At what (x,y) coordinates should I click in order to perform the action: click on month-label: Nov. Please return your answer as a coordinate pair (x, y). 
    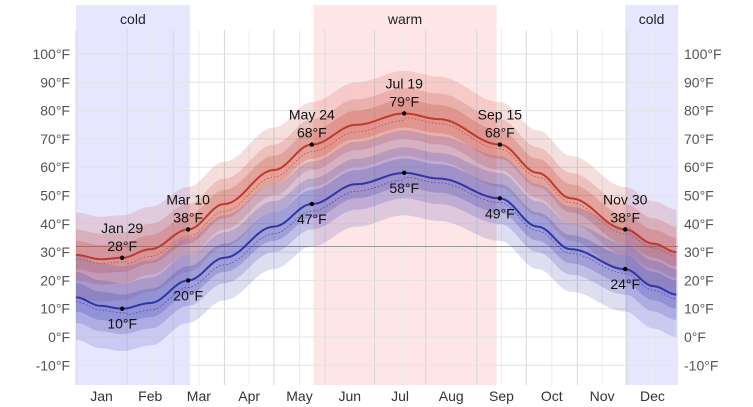
    Looking at the image, I should click on (602, 396).